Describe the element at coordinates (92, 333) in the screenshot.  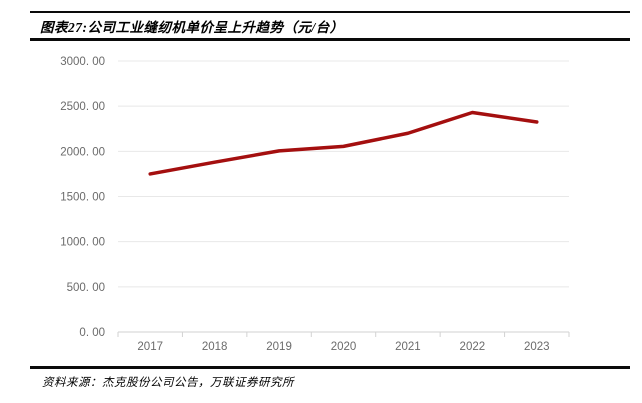
I see `y-tick-label: 0. 00` at that location.